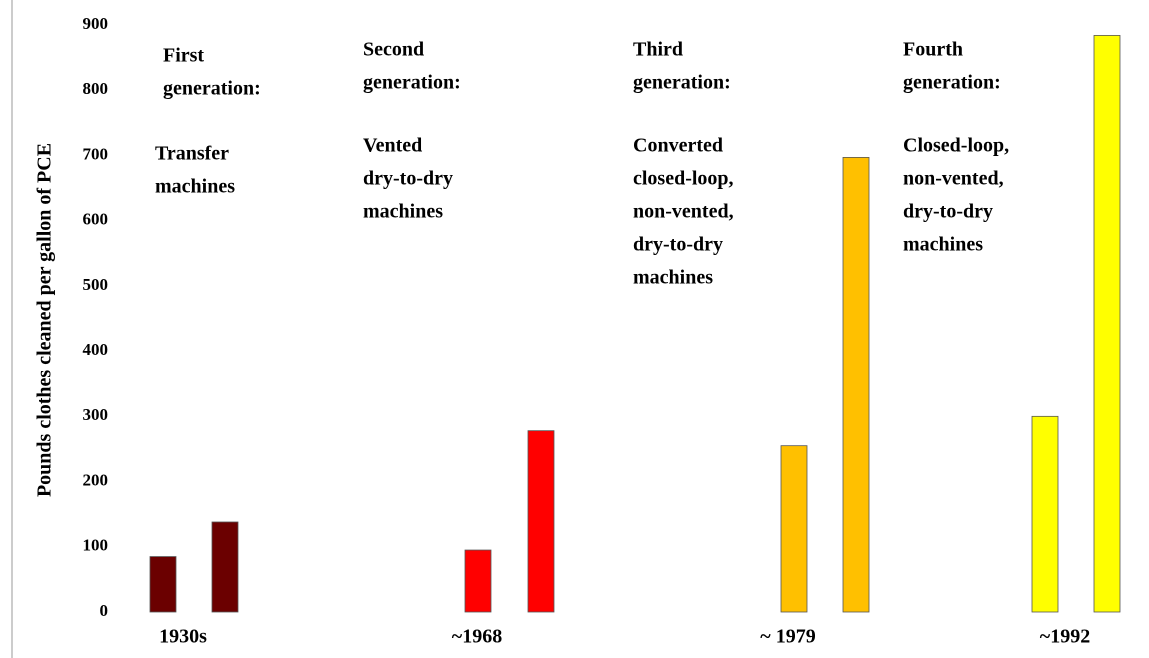 Image resolution: width=1149 pixels, height=658 pixels. What do you see at coordinates (45, 320) in the screenshot?
I see `y-axis-title: Pounds clothes cleaned per gallon of PCE` at bounding box center [45, 320].